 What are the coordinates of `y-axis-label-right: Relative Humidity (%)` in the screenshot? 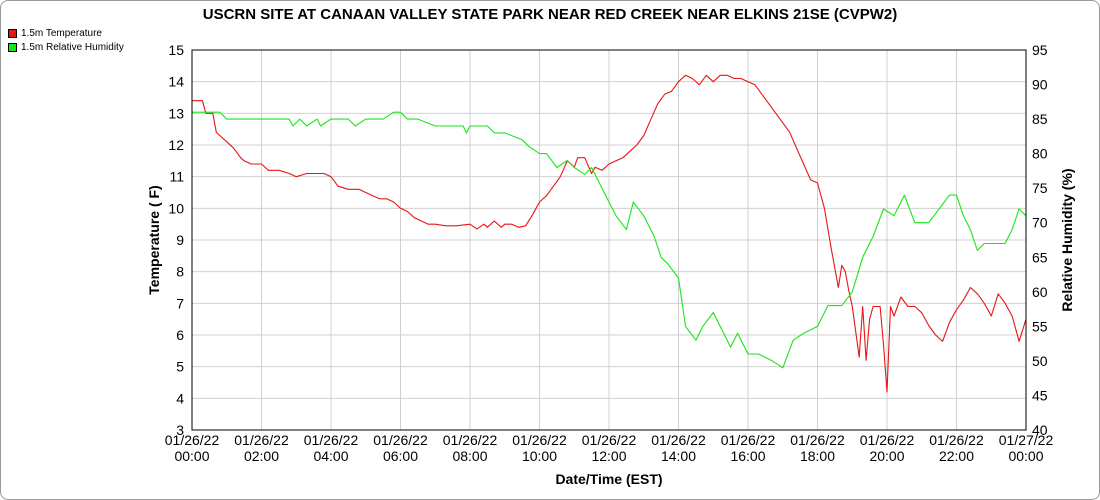 It's located at (1067, 239).